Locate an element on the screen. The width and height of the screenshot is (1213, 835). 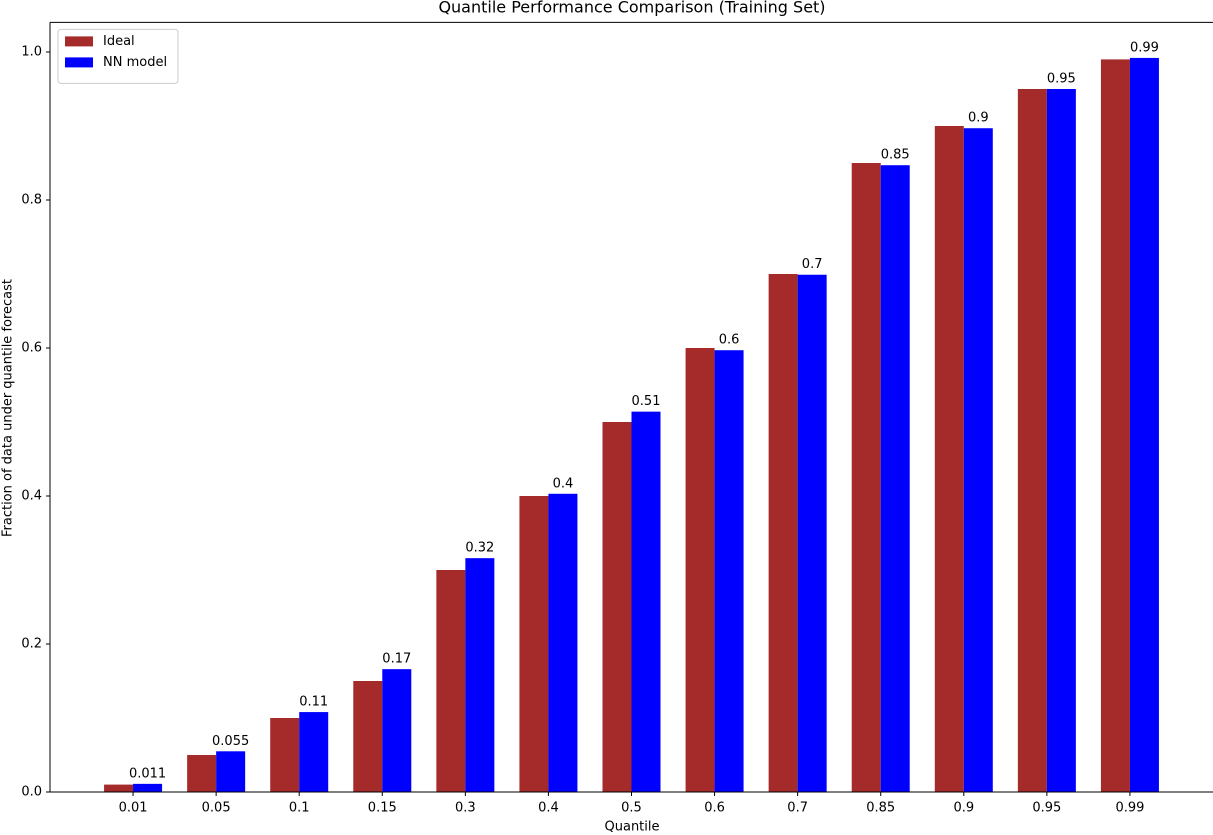
value-label: 0.6 is located at coordinates (729, 340).